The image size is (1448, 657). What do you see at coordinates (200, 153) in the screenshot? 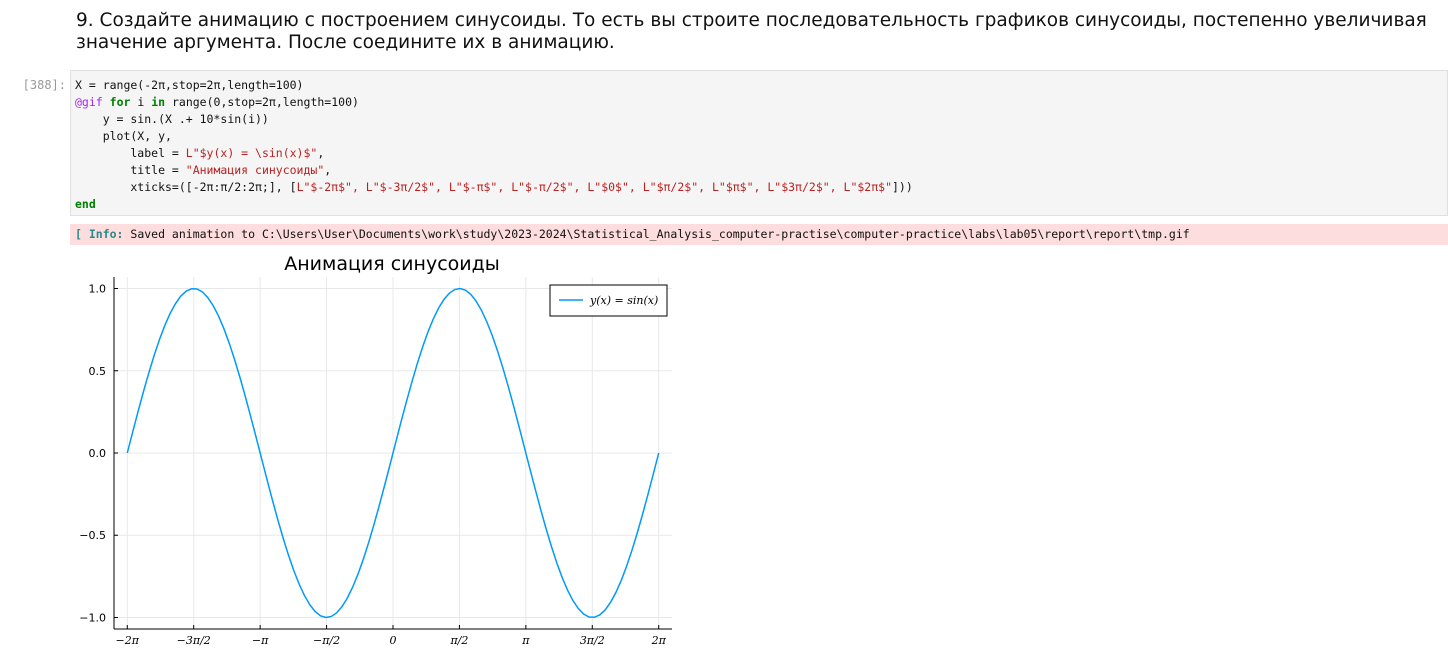
I see `code-line-5: label = L"$y(x) = \sin(x)$",` at bounding box center [200, 153].